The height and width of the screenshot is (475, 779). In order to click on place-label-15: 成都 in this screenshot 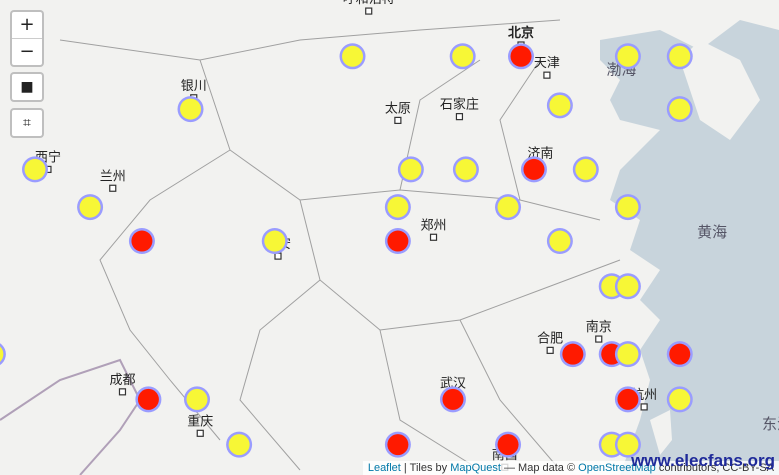, I will do `click(122, 380)`.